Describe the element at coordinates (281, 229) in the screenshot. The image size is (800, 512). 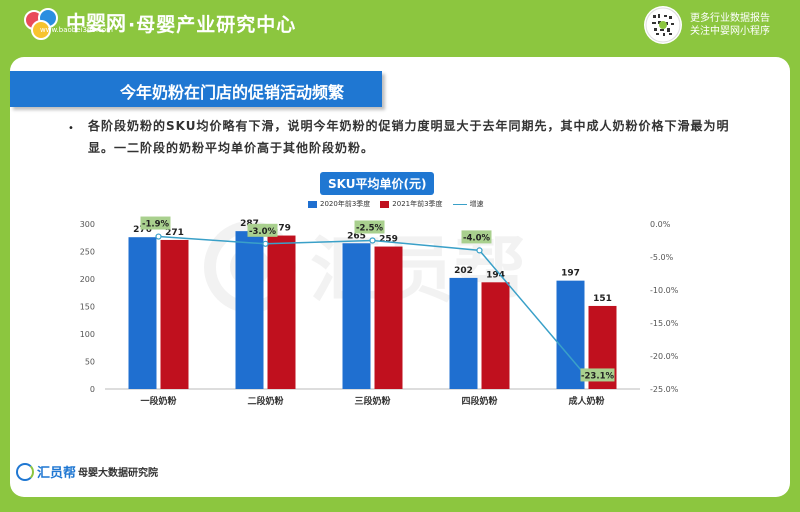
I see `bar-value-label: 279` at that location.